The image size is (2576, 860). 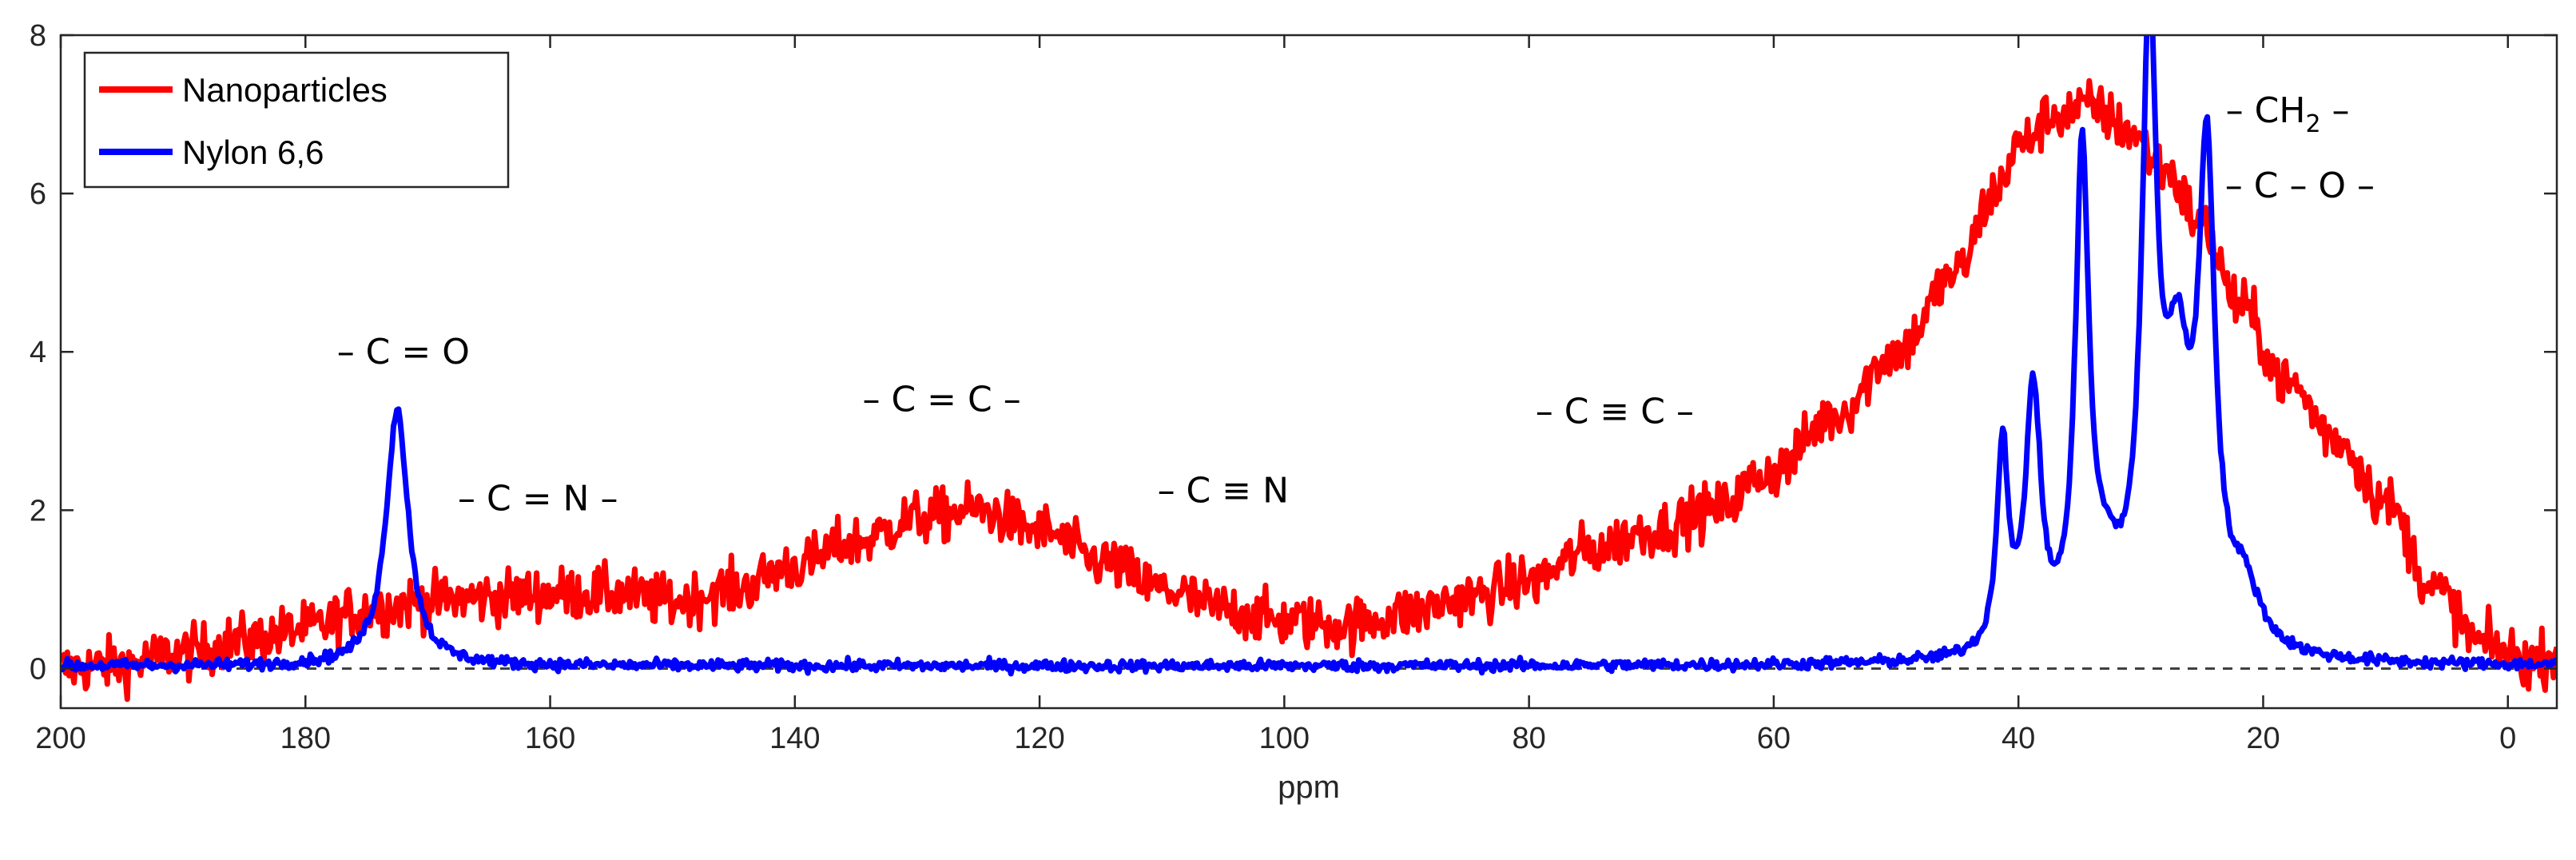 What do you see at coordinates (285, 90) in the screenshot?
I see `legend-label-nanoparticles: Nanoparticles` at bounding box center [285, 90].